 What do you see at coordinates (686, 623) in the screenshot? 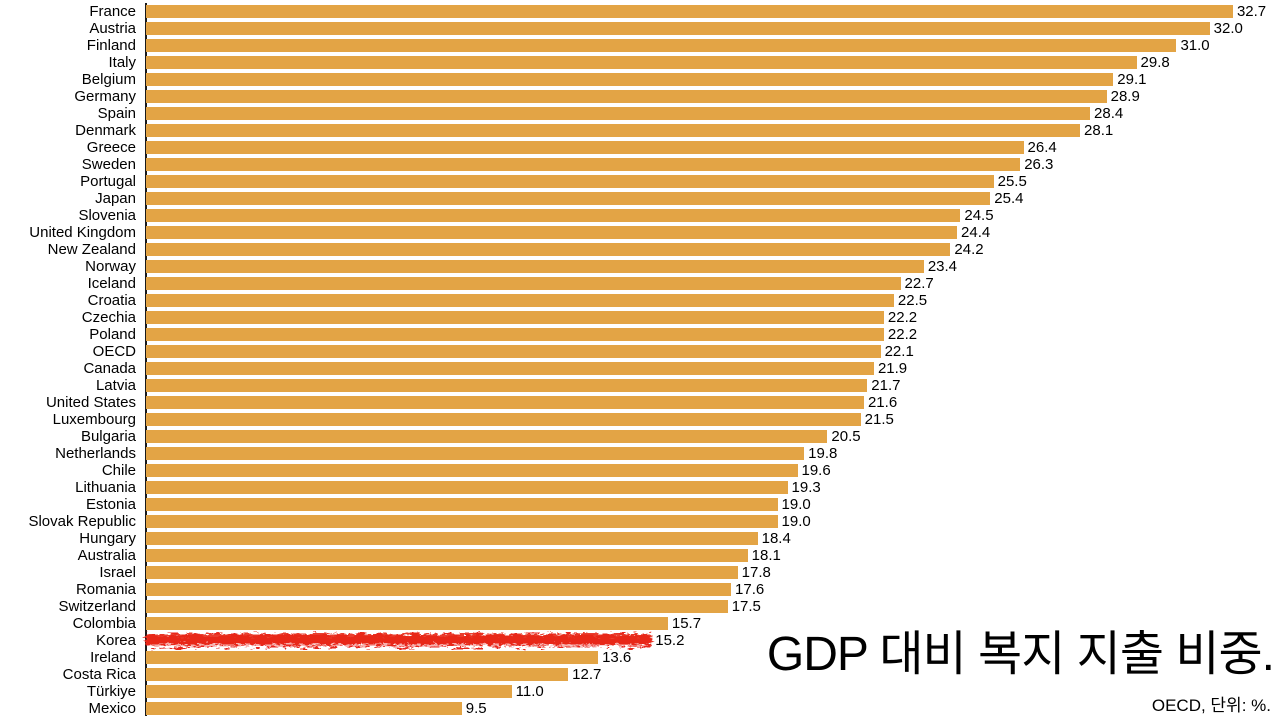
I see `value-label: 15.7` at bounding box center [686, 623].